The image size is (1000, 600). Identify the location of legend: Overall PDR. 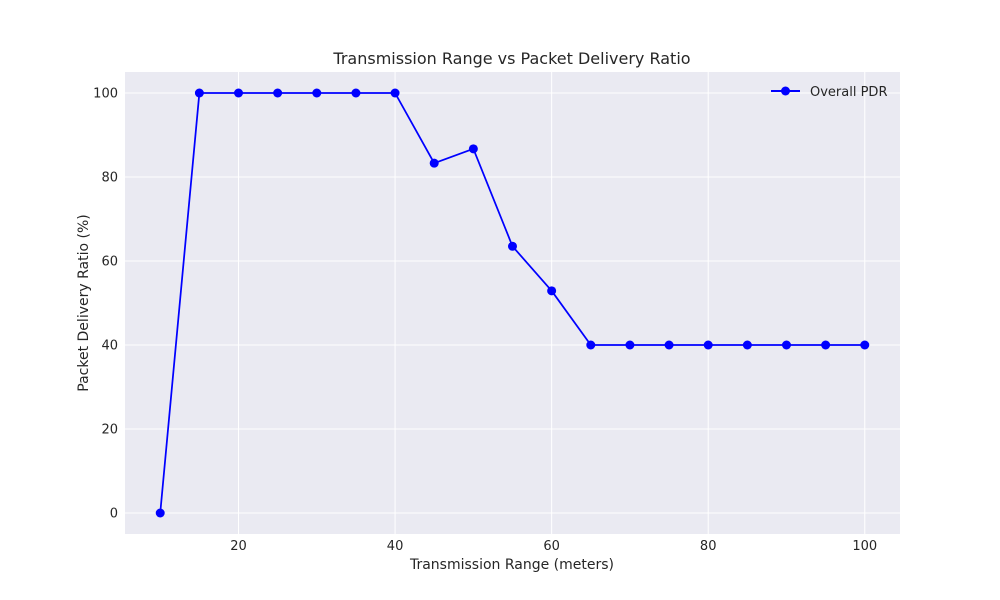
(829, 92).